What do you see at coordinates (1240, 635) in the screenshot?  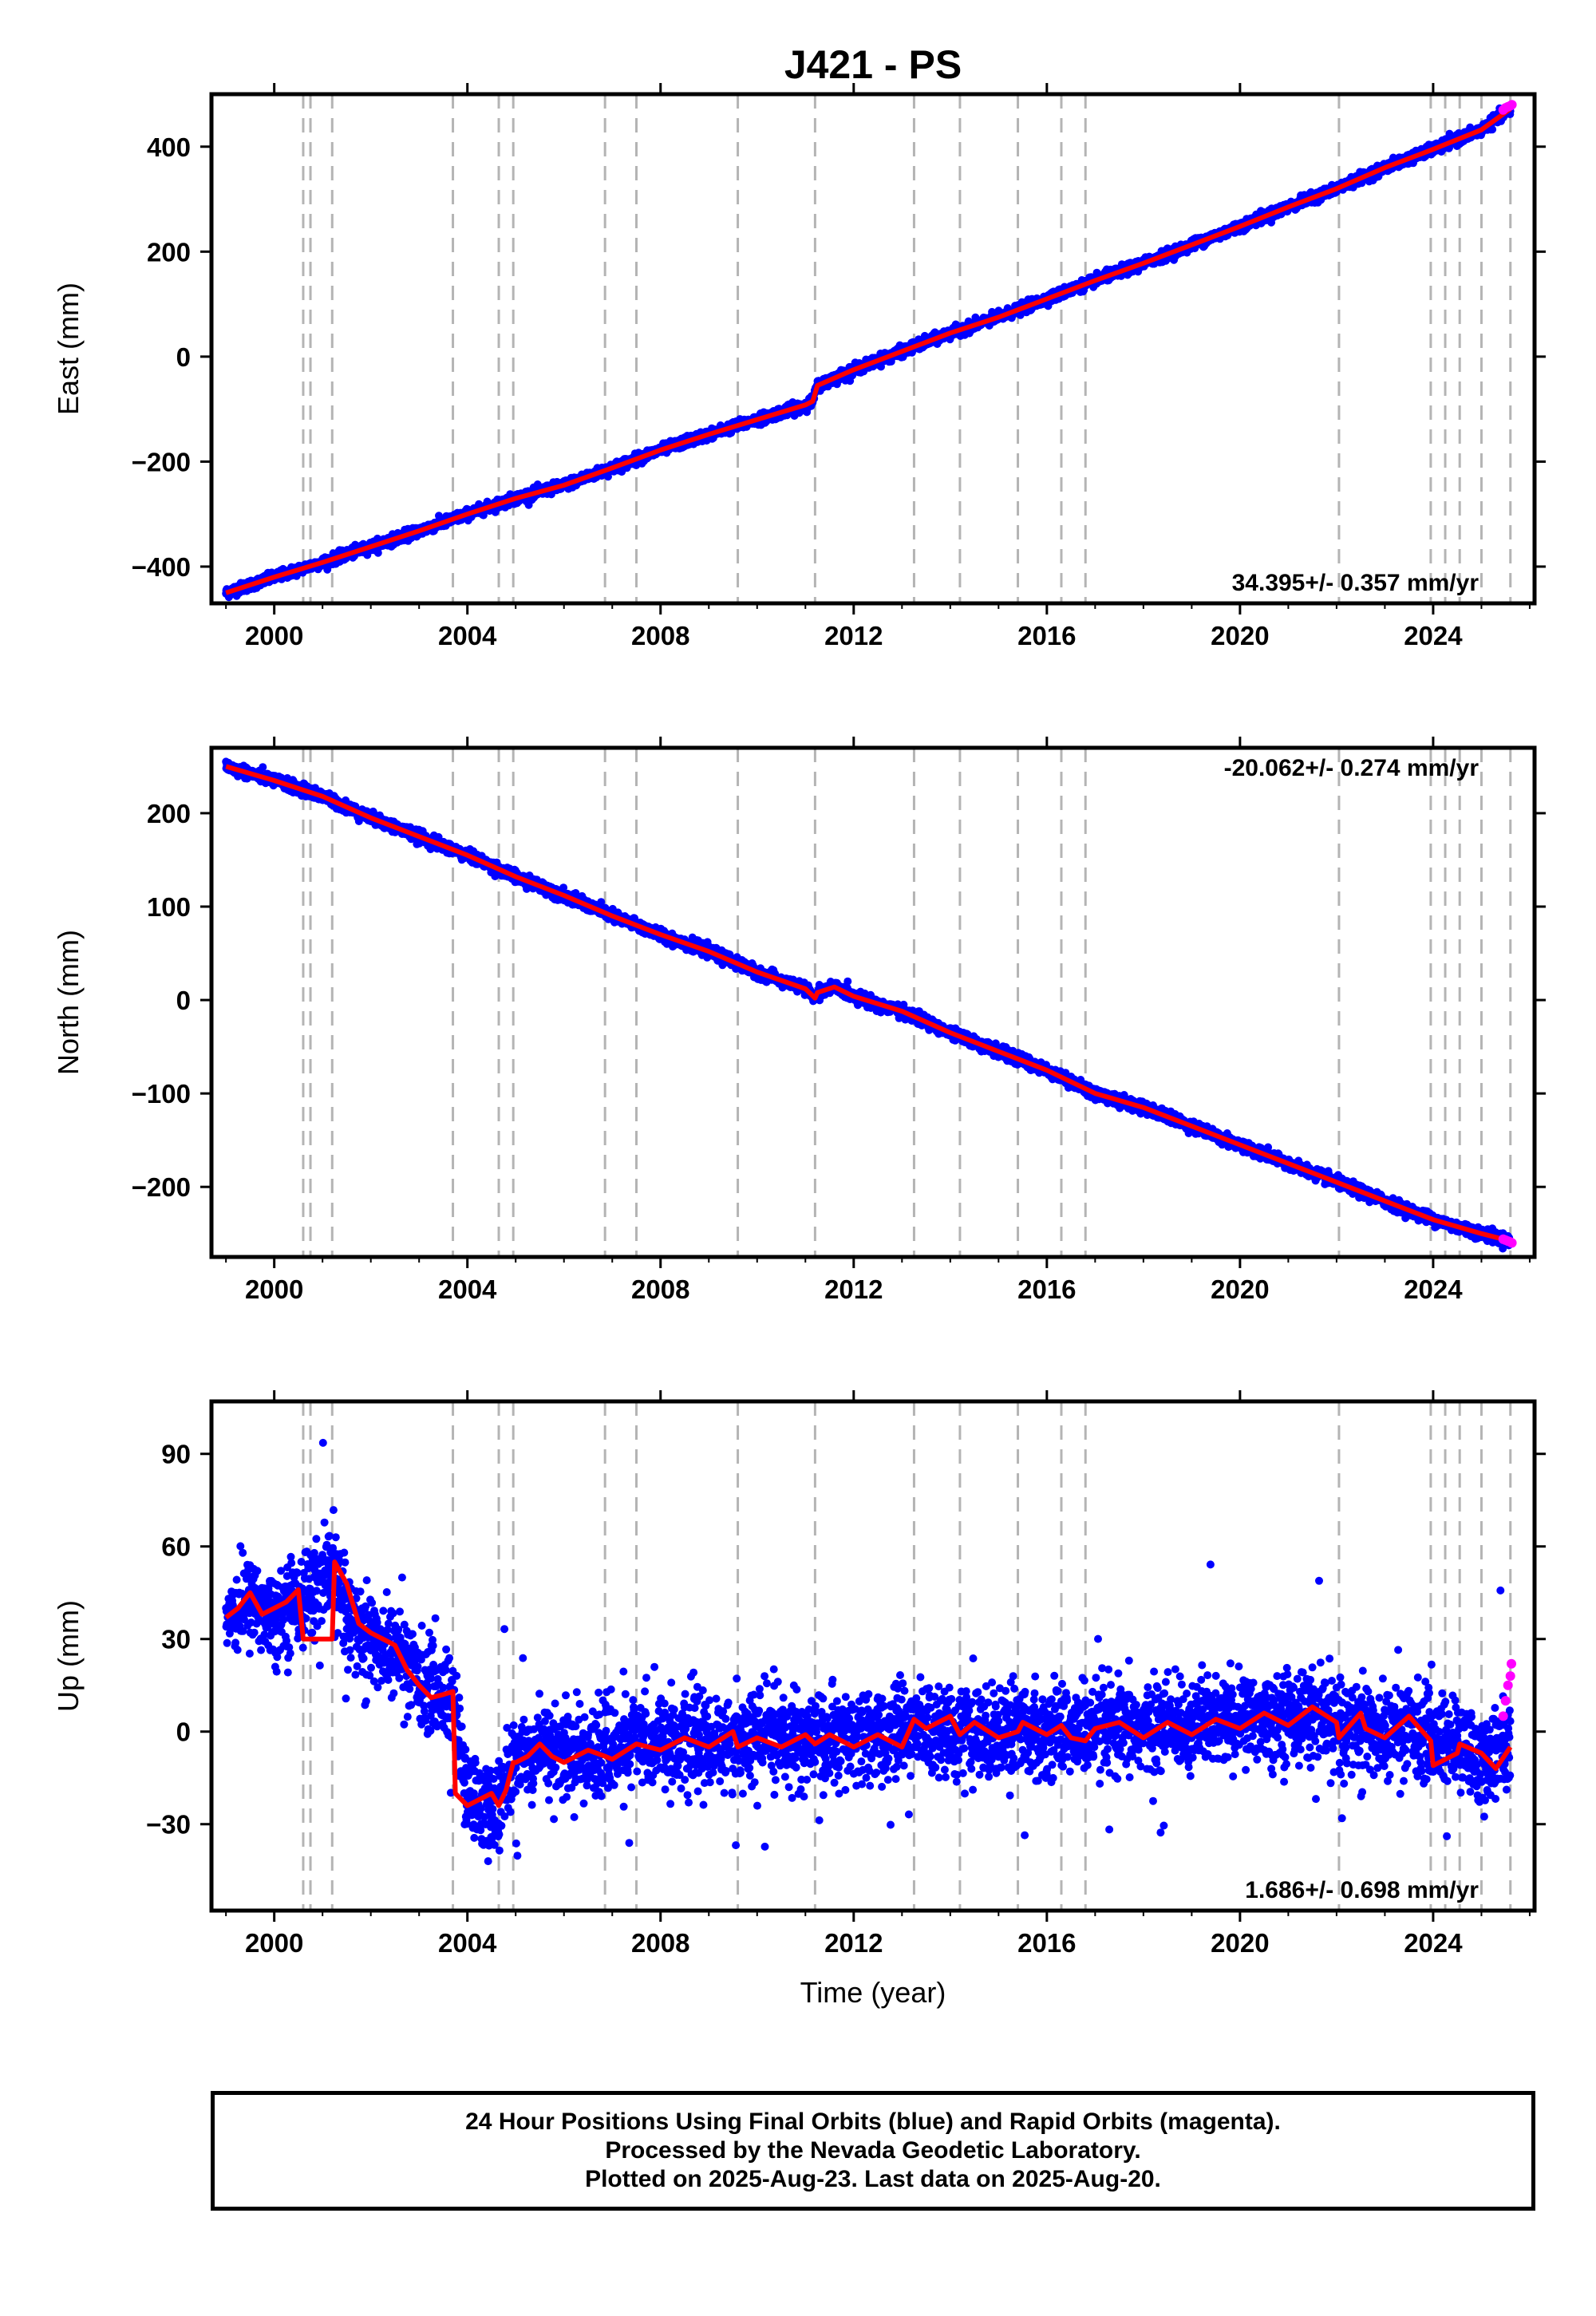 I see `x-tick-label: 2020` at bounding box center [1240, 635].